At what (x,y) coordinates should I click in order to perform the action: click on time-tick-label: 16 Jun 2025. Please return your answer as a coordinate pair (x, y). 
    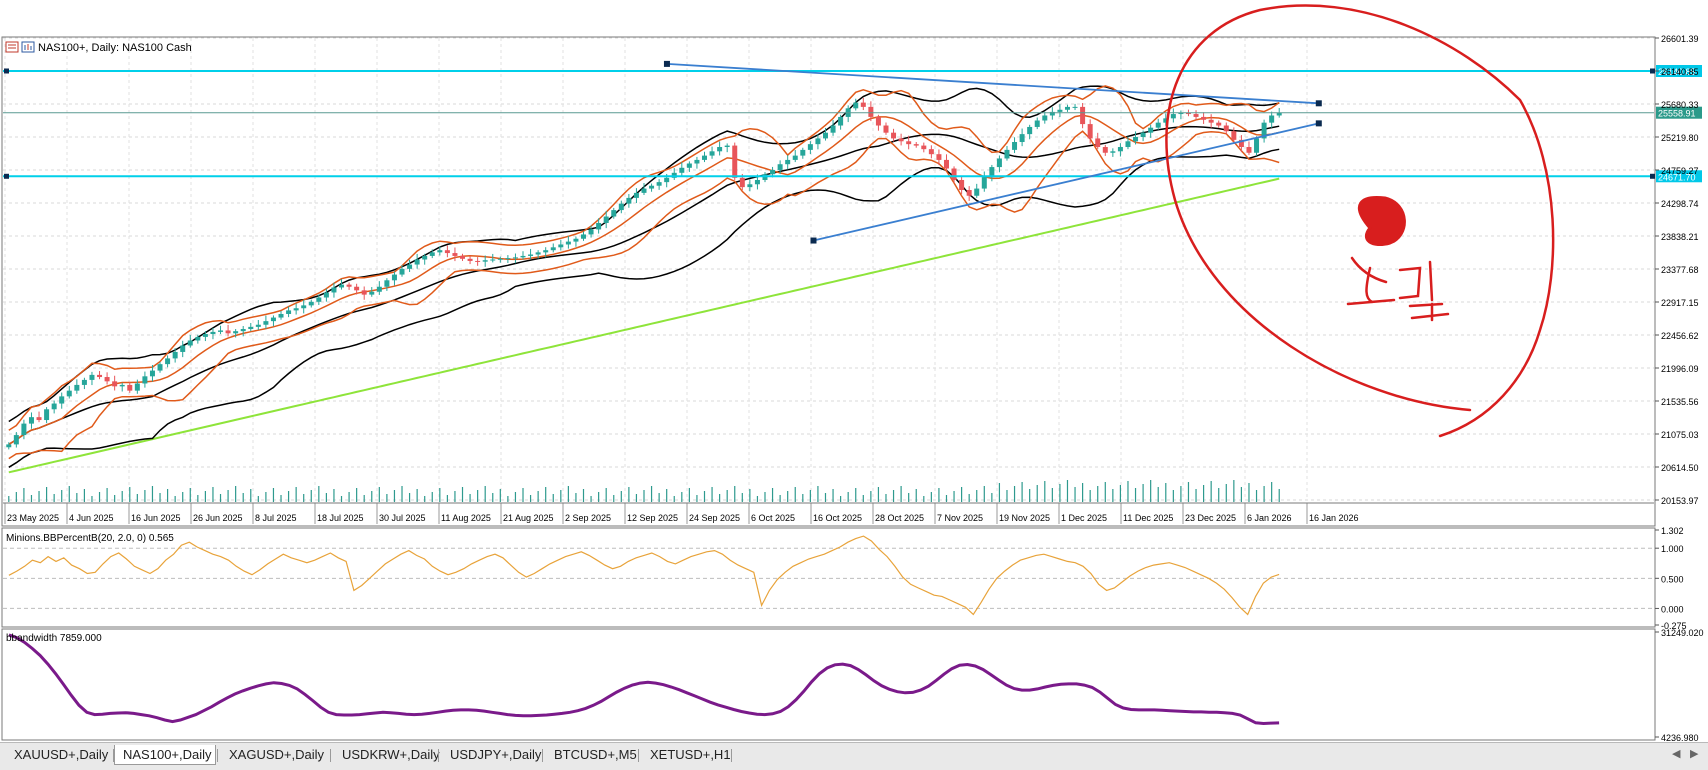
    Looking at the image, I should click on (156, 518).